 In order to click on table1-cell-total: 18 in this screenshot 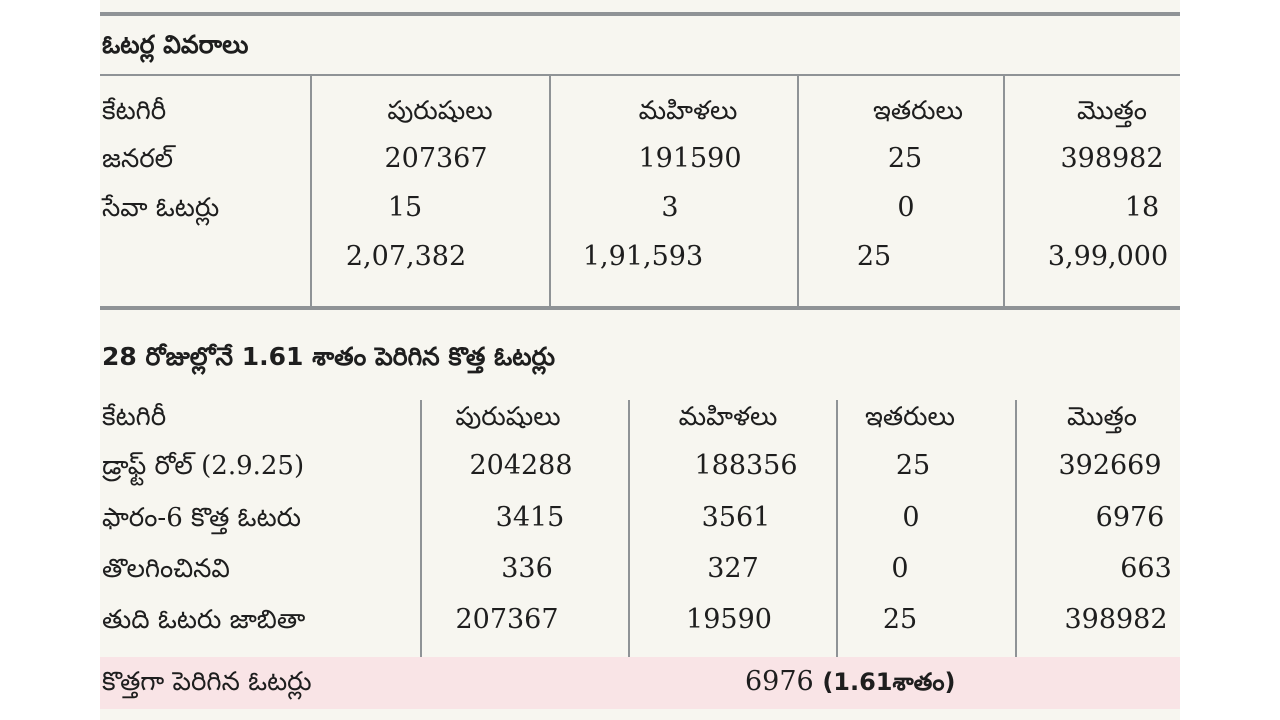, I will do `click(1142, 207)`.